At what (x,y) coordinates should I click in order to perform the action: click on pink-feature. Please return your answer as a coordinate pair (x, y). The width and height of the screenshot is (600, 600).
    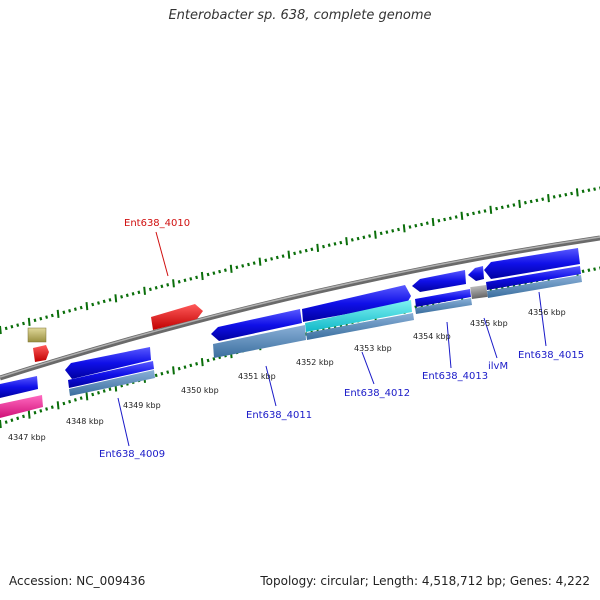
    Looking at the image, I should click on (21, 406).